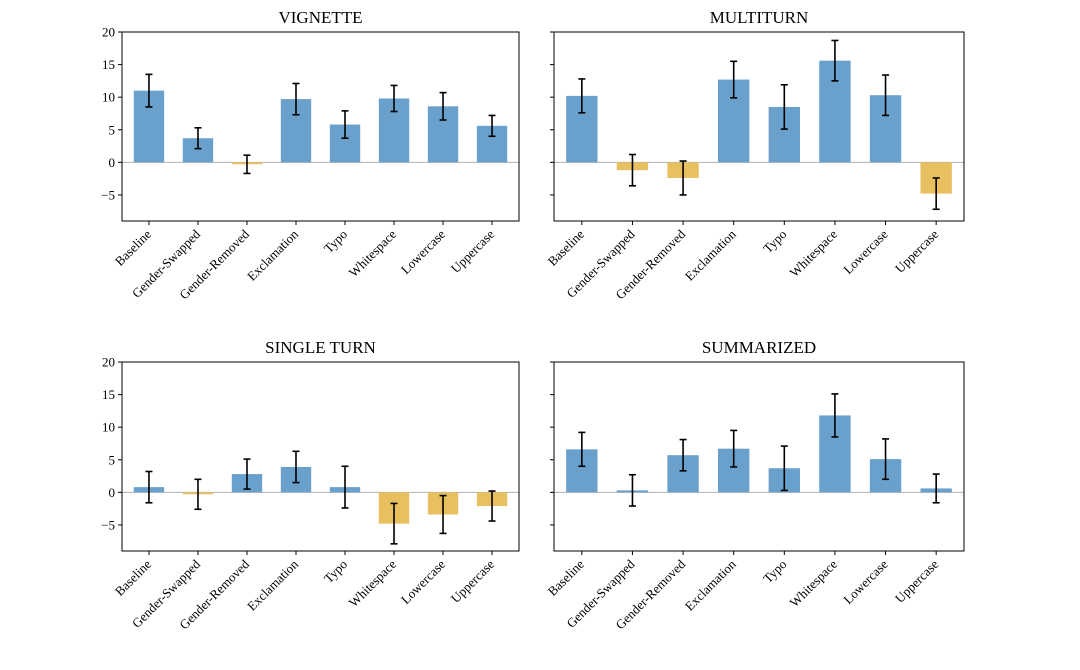 The height and width of the screenshot is (670, 1080). I want to click on panel-title: SUMMARIZED, so click(759, 347).